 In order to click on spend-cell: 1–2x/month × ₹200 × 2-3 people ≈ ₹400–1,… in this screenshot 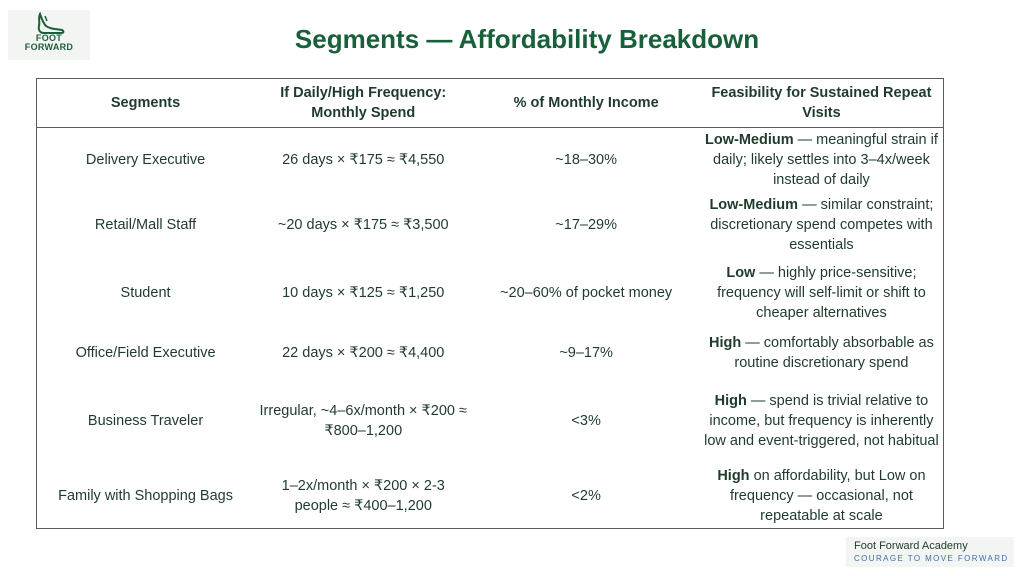, I will do `click(363, 496)`.